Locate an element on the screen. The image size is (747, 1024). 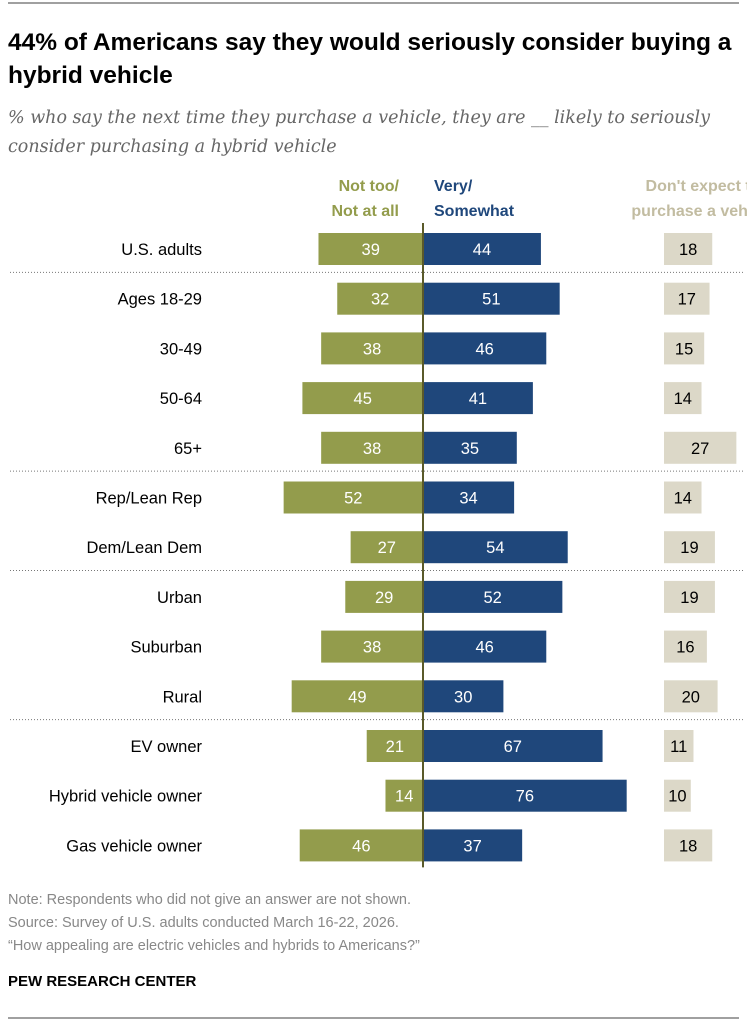
top-rule is located at coordinates (373, 3).